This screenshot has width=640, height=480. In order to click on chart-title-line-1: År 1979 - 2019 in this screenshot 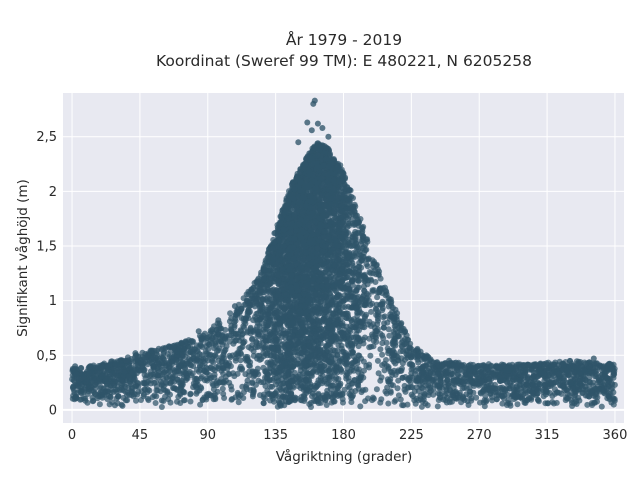, I will do `click(344, 39)`.